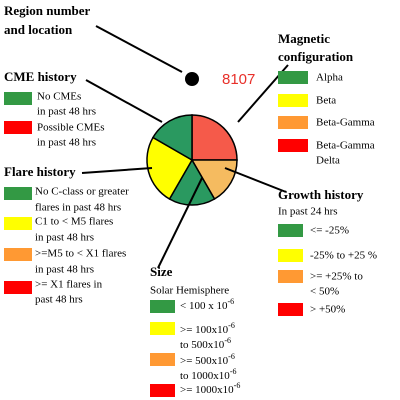 The width and height of the screenshot is (400, 400). I want to click on legend-label: < 100 x 10-6, so click(207, 304).